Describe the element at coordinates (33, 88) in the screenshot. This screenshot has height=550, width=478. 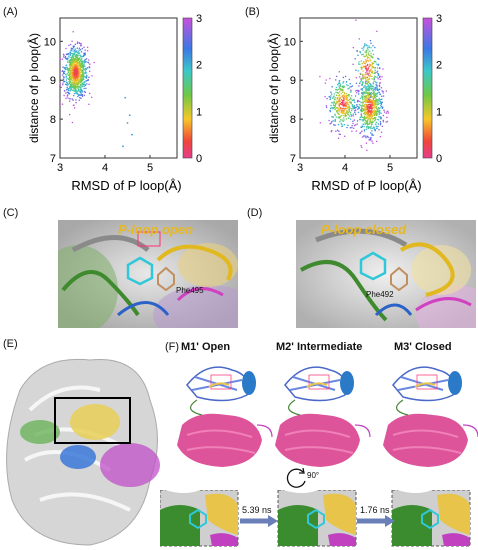
I see `y-axis-label: distance of p loop(Å)` at that location.